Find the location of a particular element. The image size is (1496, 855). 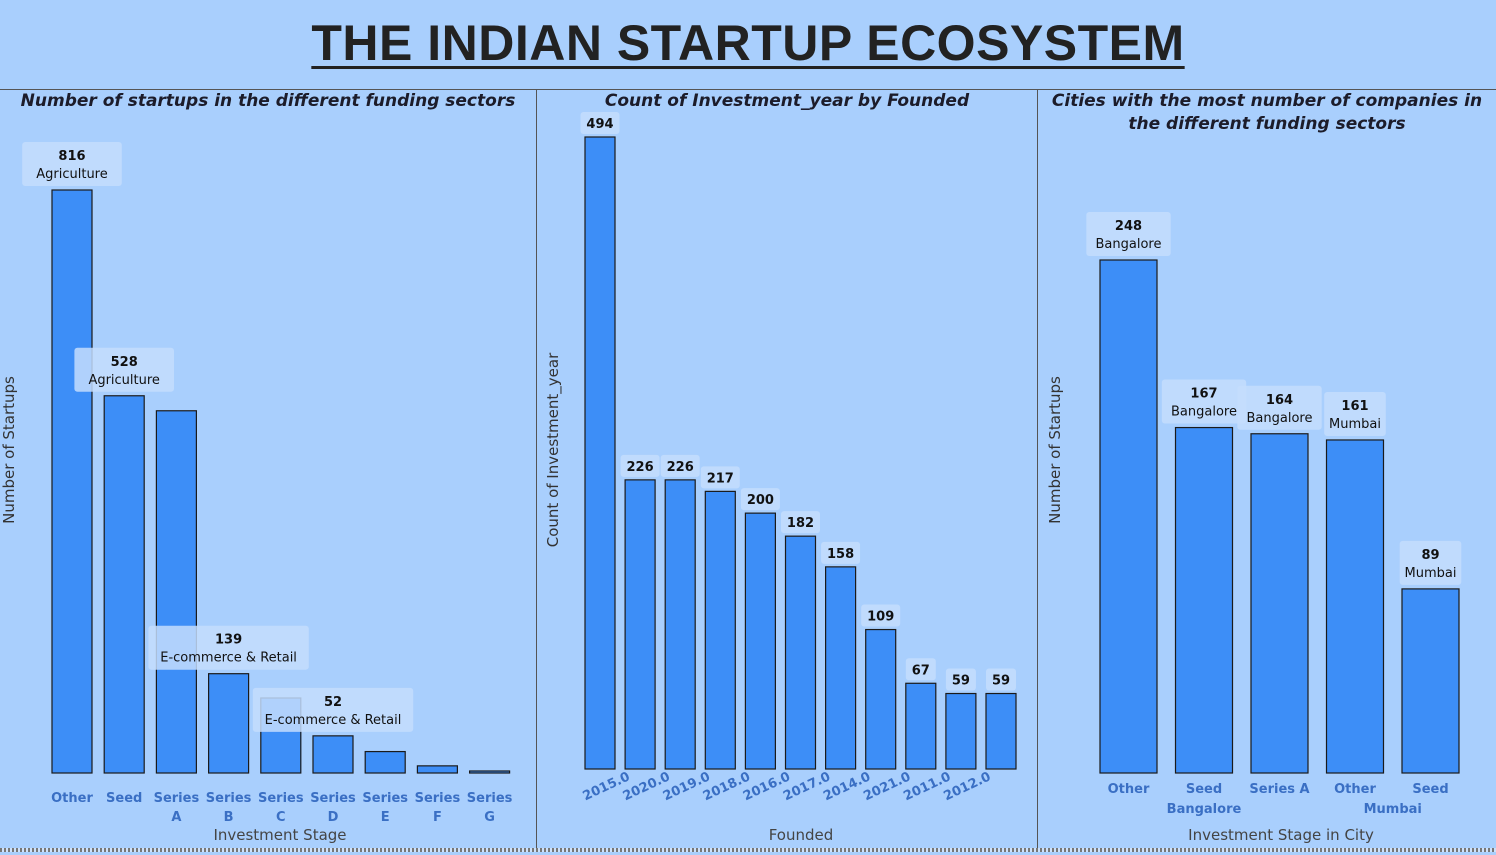

chart2-data-label: 109 is located at coordinates (880, 617).